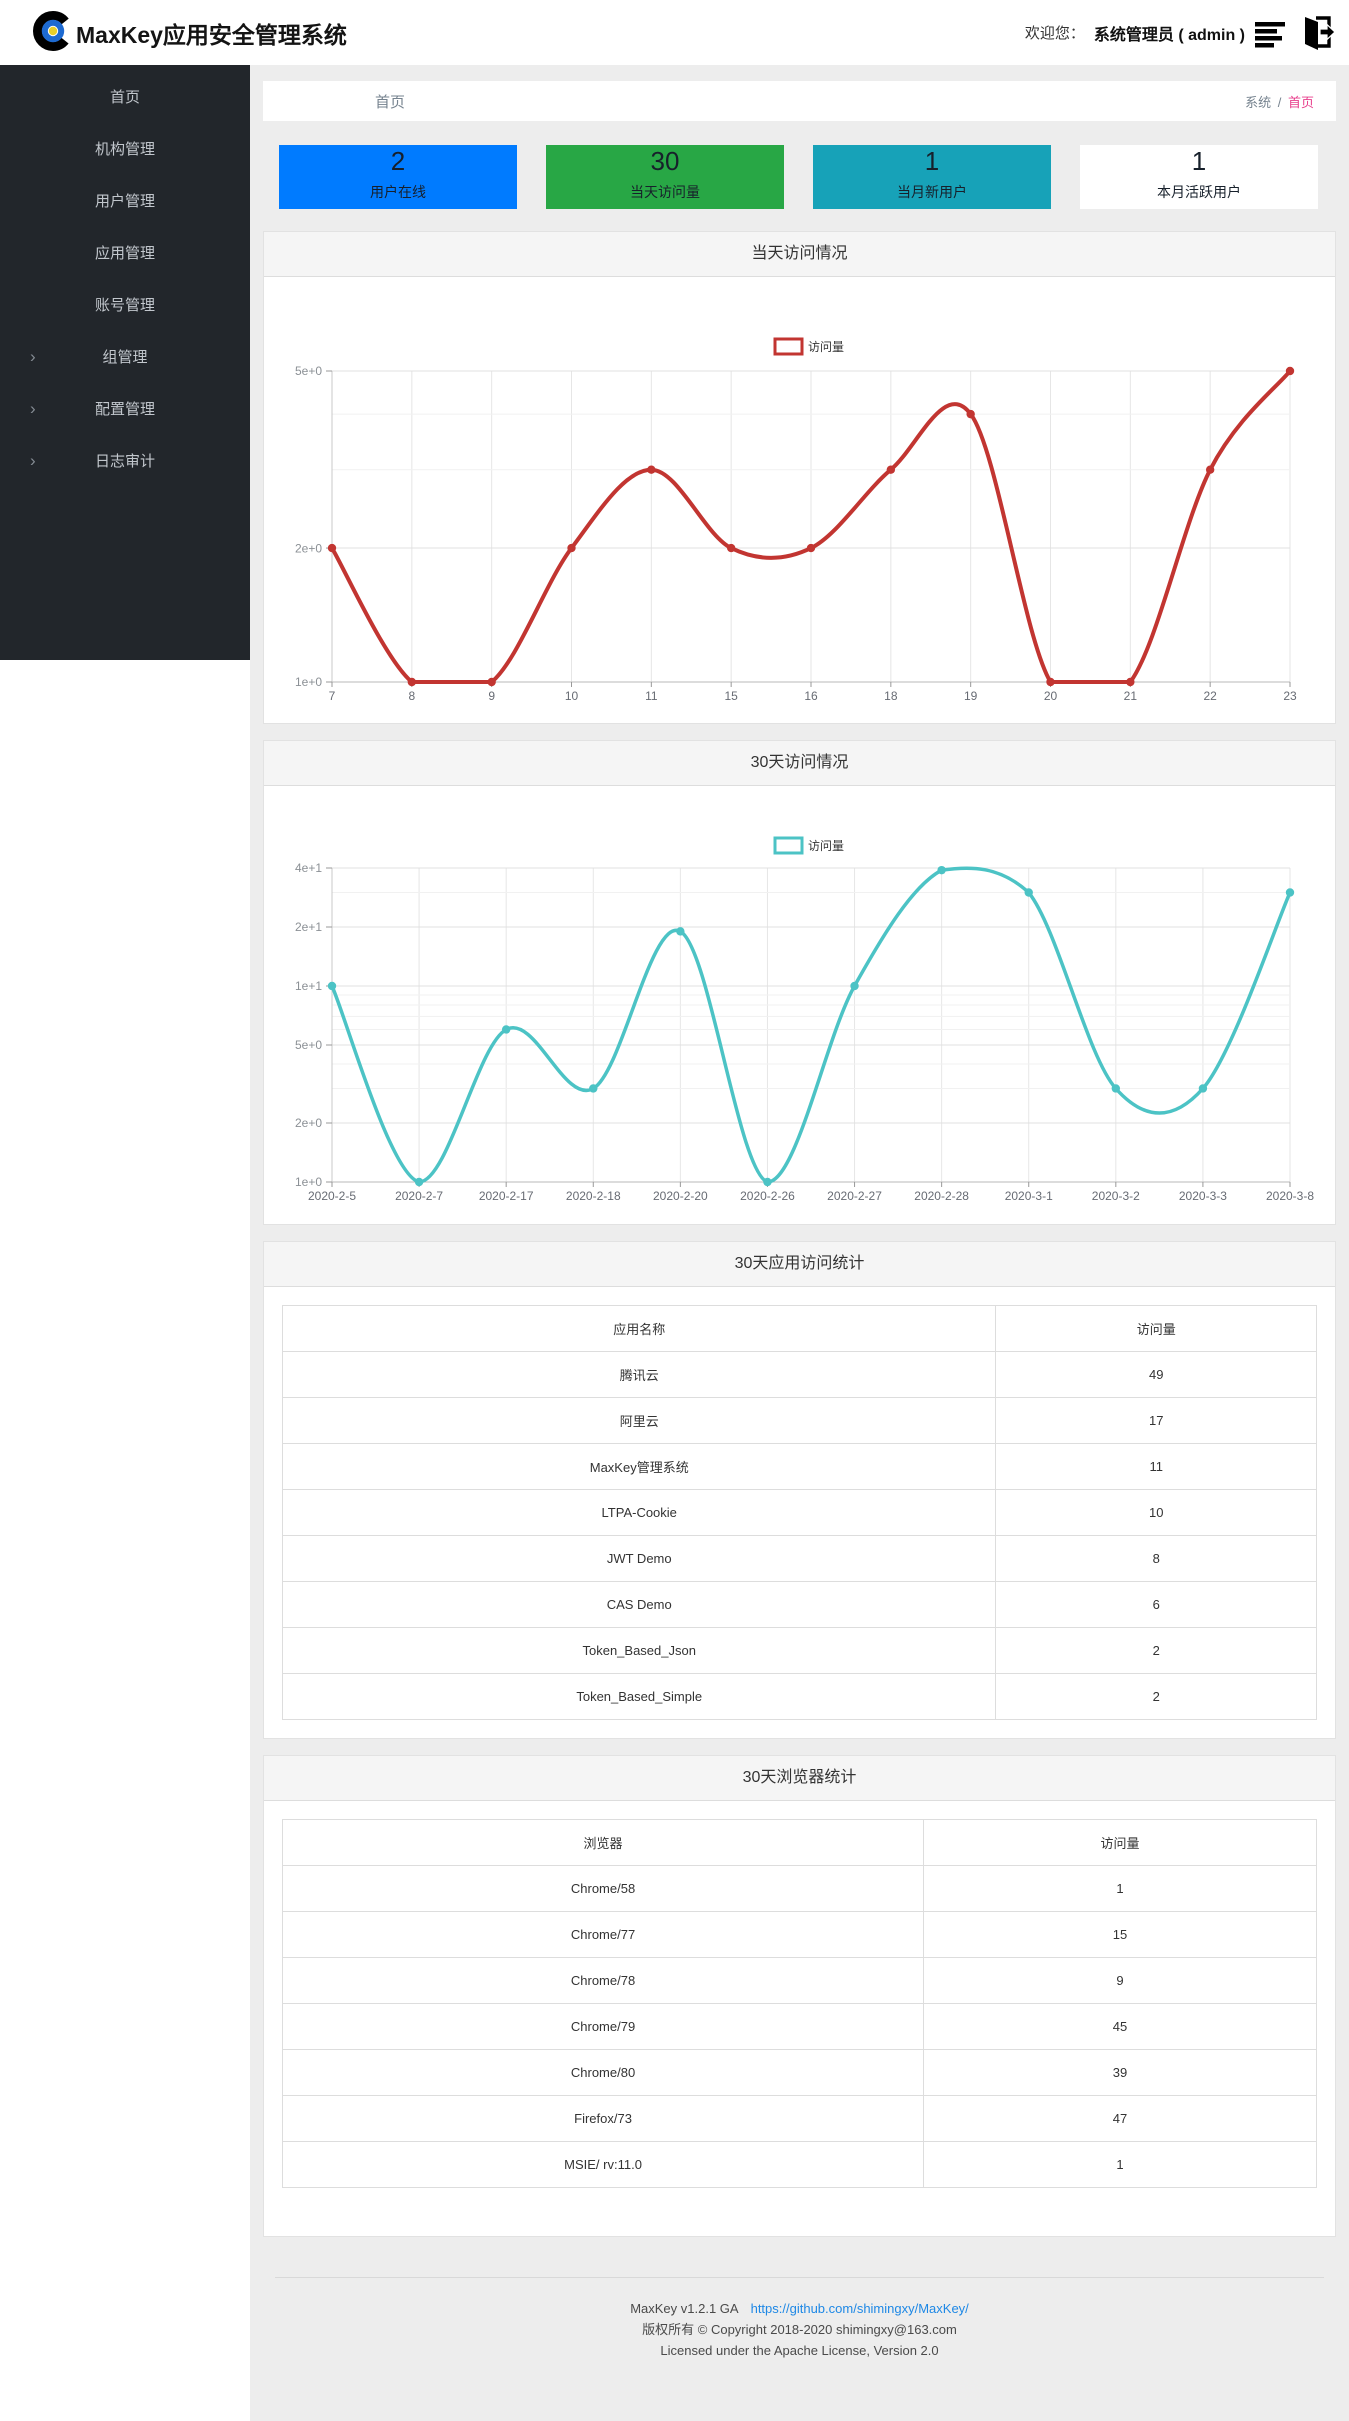 This screenshot has width=1349, height=2421. I want to click on table-header-row: 浏览器 访问量, so click(799, 1842).